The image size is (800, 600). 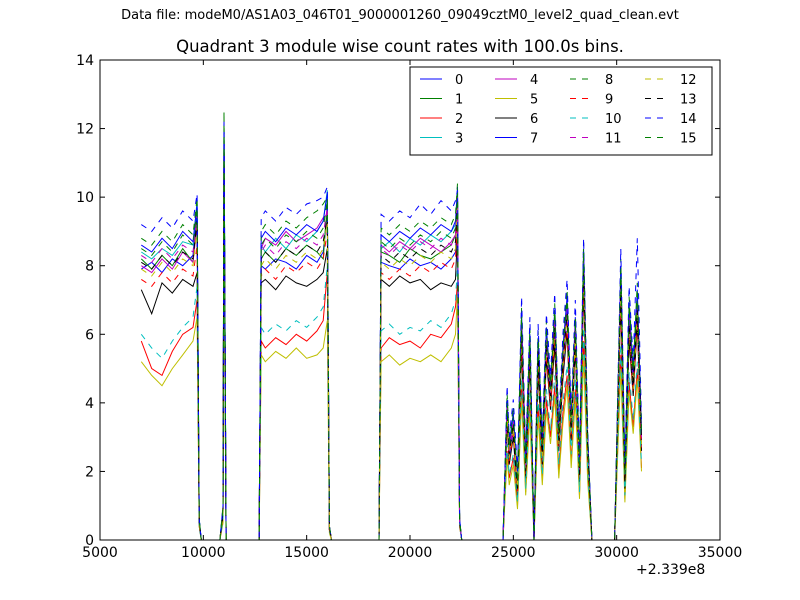 What do you see at coordinates (609, 80) in the screenshot?
I see `legend-label-8: 8` at bounding box center [609, 80].